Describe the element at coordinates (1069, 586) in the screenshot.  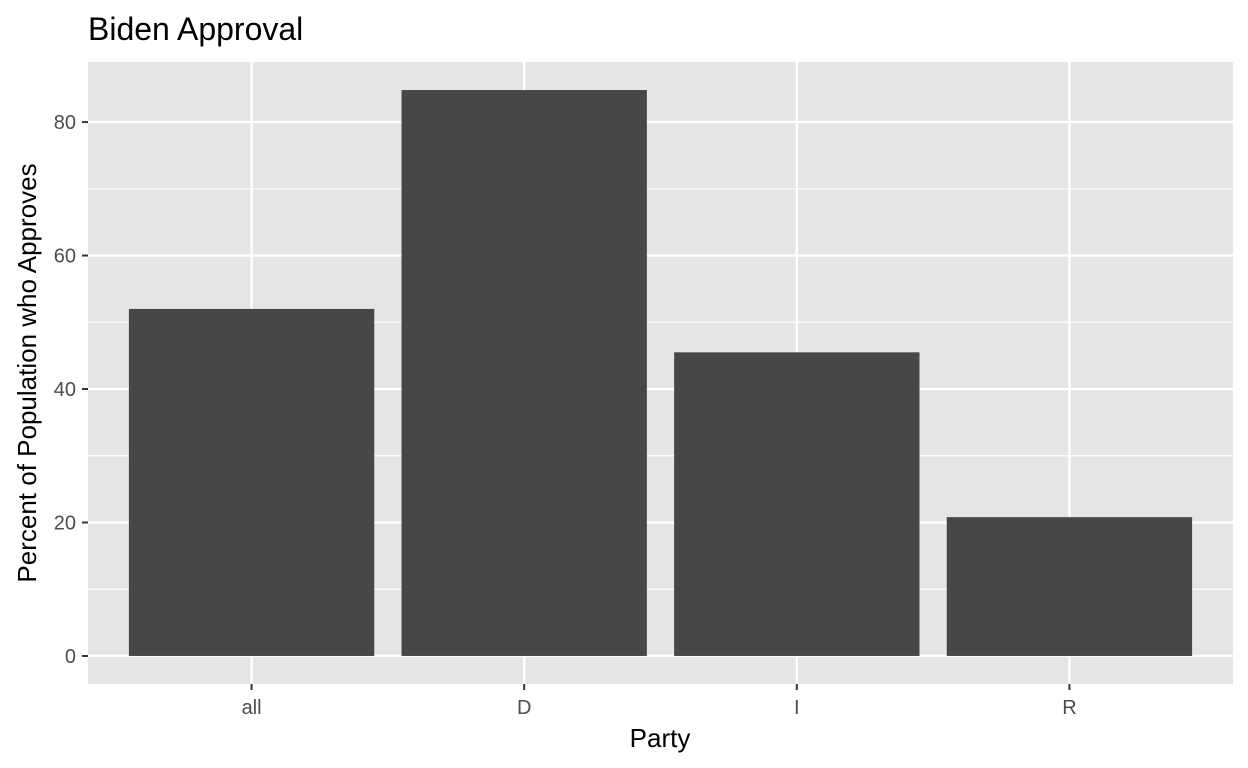
I see `bar-r` at that location.